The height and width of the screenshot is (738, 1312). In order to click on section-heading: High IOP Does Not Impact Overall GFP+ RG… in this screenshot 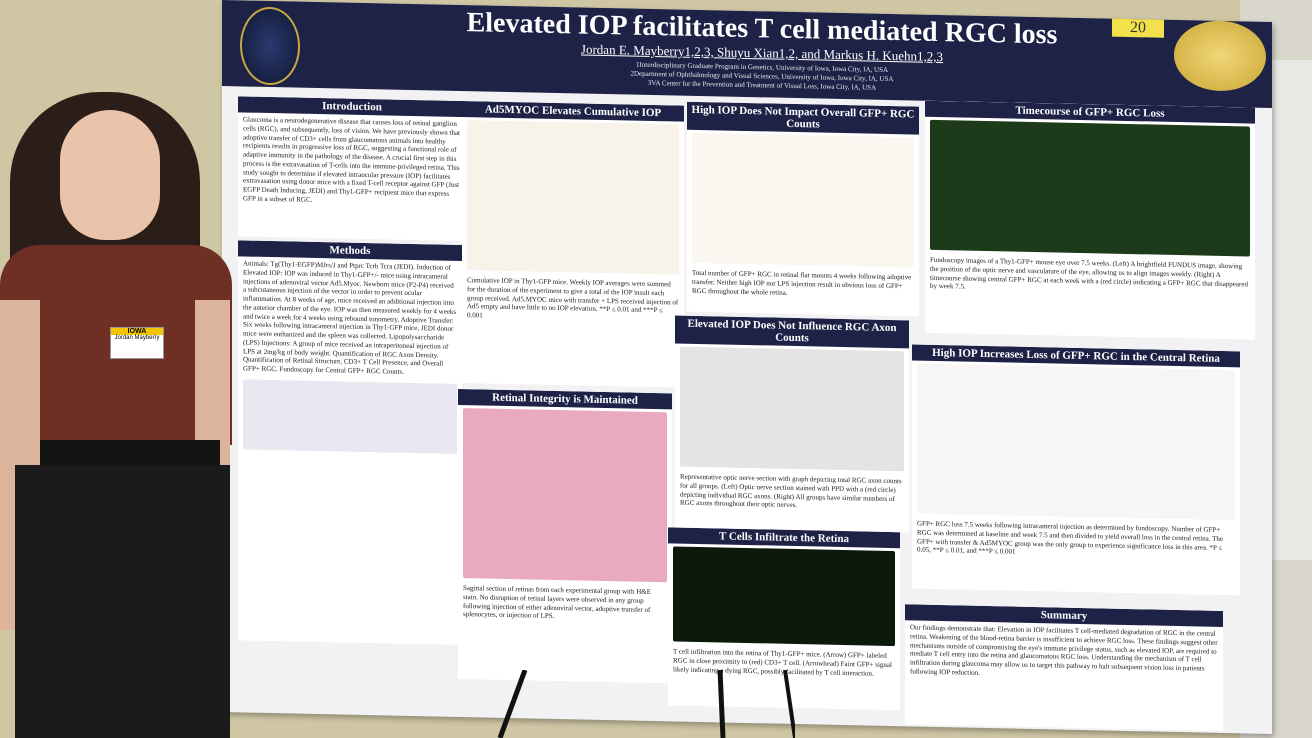, I will do `click(803, 118)`.